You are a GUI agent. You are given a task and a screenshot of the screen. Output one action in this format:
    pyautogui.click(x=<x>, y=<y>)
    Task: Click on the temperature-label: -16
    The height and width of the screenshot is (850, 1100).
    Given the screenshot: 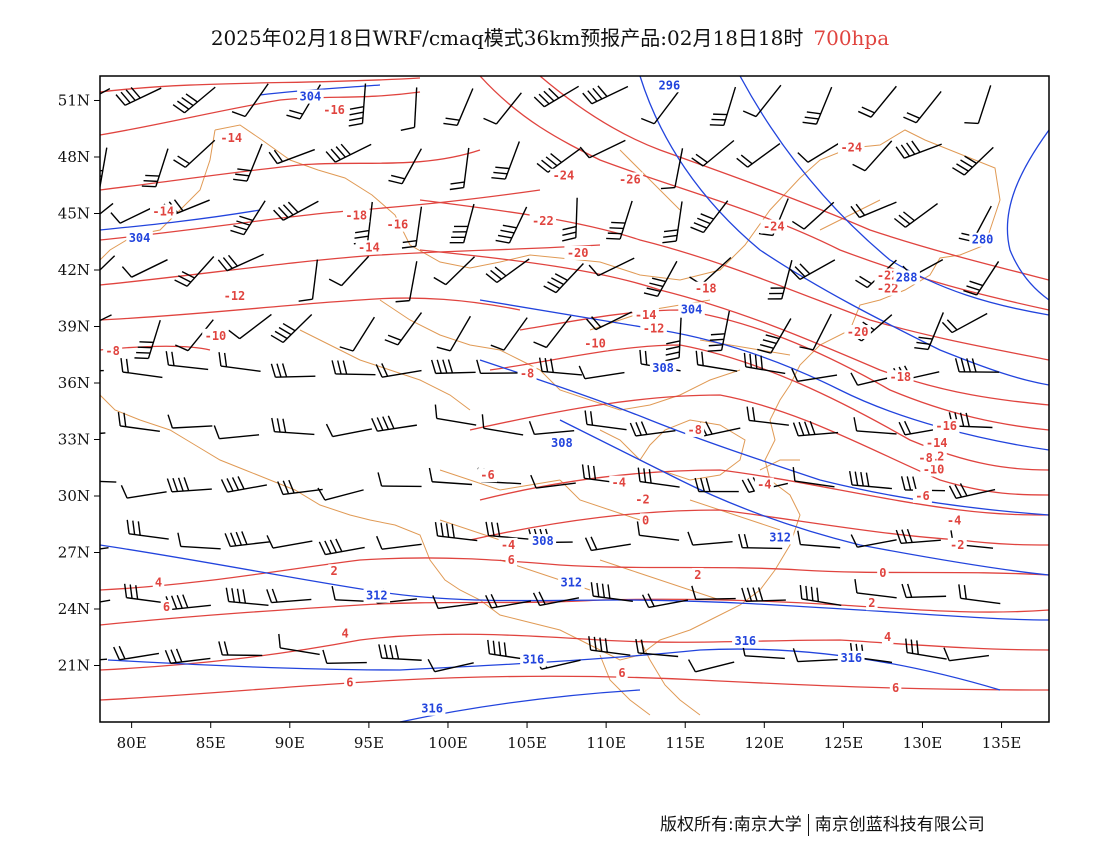 What is the action you would take?
    pyautogui.click(x=334, y=110)
    